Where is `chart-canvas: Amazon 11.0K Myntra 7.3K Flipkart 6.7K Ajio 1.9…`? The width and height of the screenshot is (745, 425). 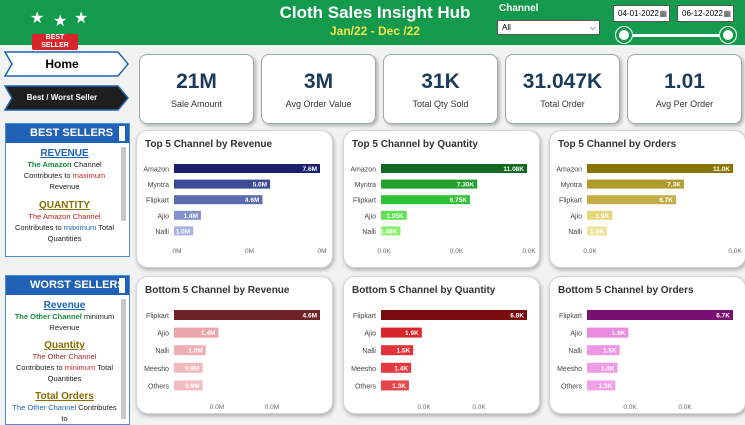
chart-canvas: Amazon 11.0K Myntra 7.3K Flipkart 6.7K Ajio 1.9… is located at coordinates (649, 209).